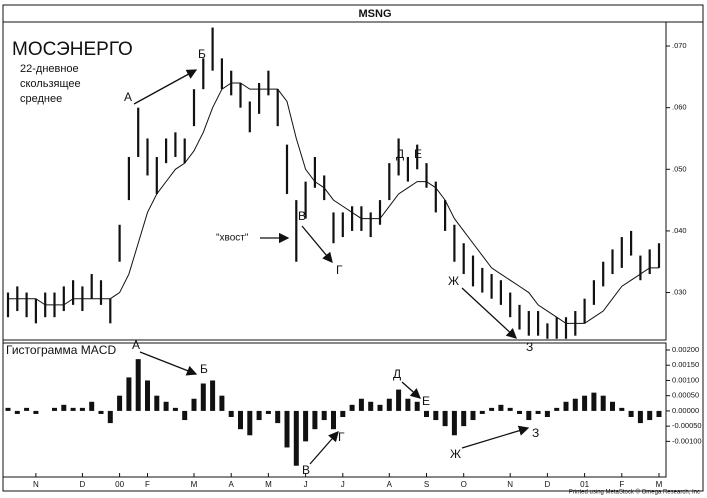 The width and height of the screenshot is (707, 498). Describe the element at coordinates (302, 216) in the screenshot. I see `annotation: В` at that location.